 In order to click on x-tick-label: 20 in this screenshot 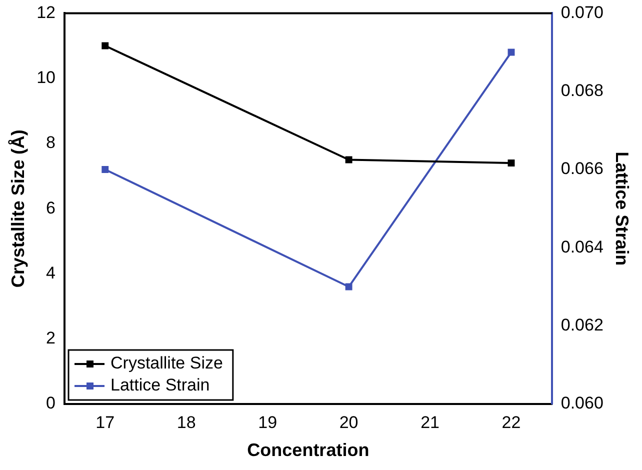, I will do `click(348, 422)`.